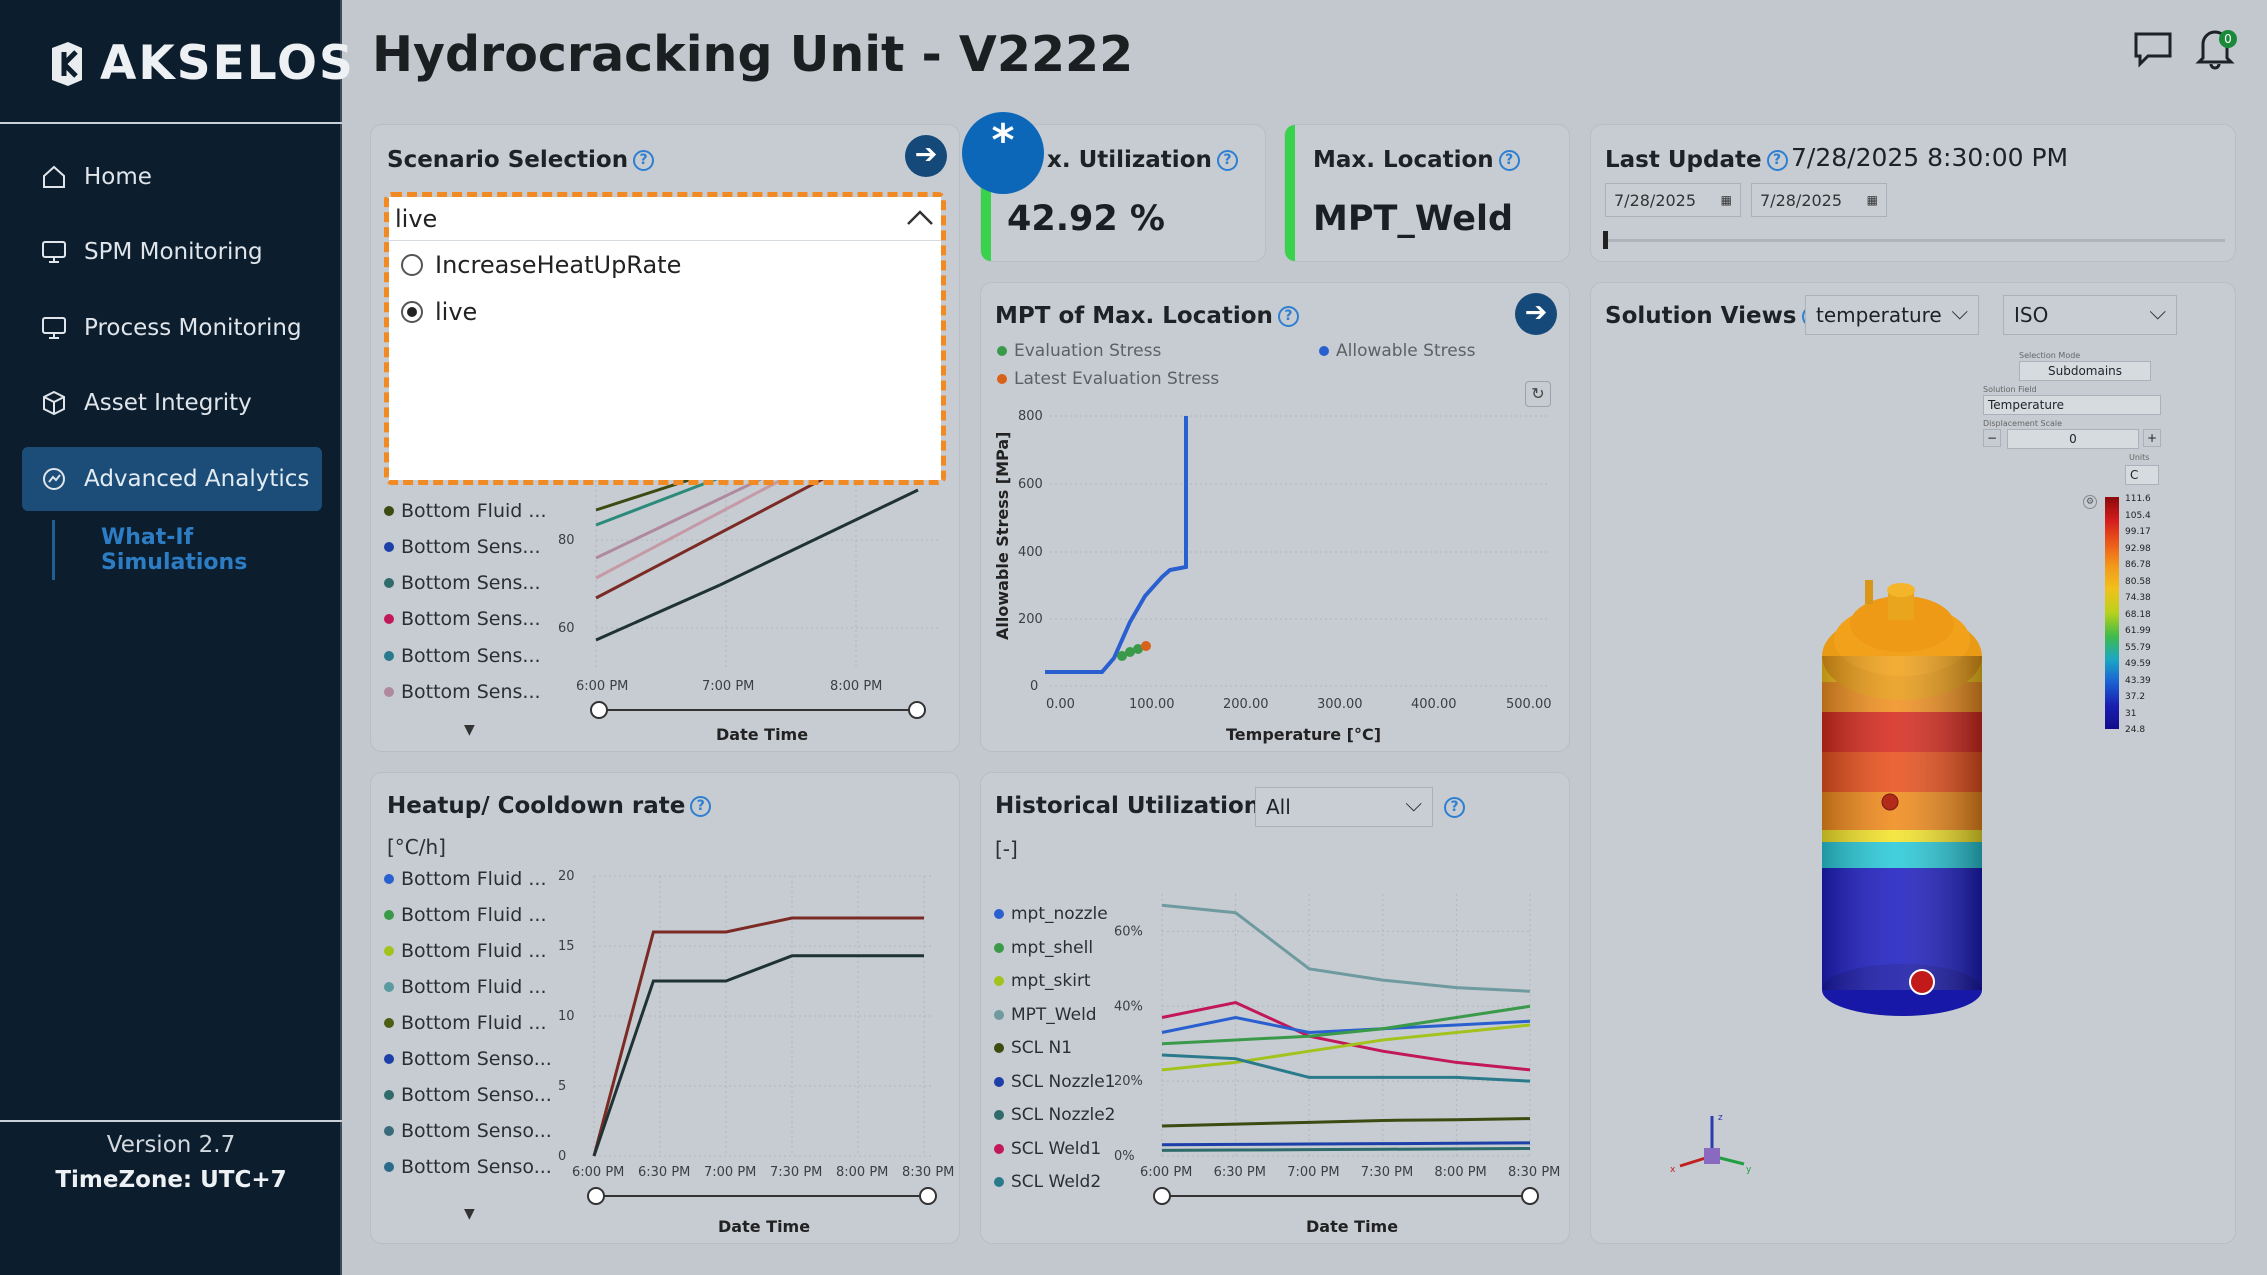 The width and height of the screenshot is (2267, 1275). I want to click on solution-field-panel-select: Temperature, so click(2072, 405).